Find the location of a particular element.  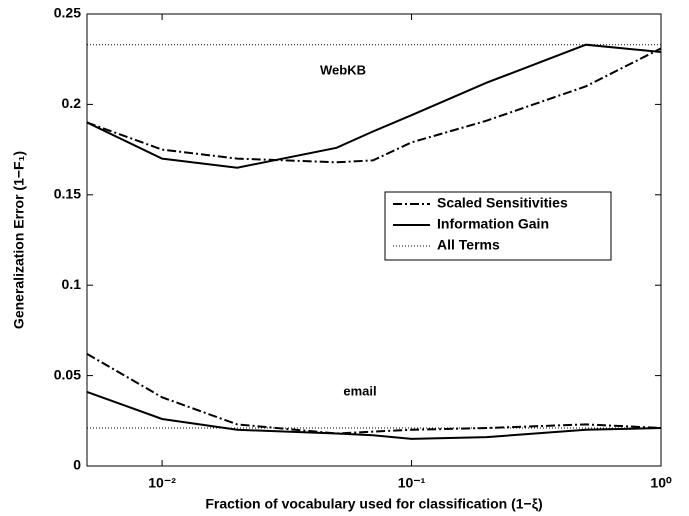

y-tick-label: 0.1 is located at coordinates (72, 284).